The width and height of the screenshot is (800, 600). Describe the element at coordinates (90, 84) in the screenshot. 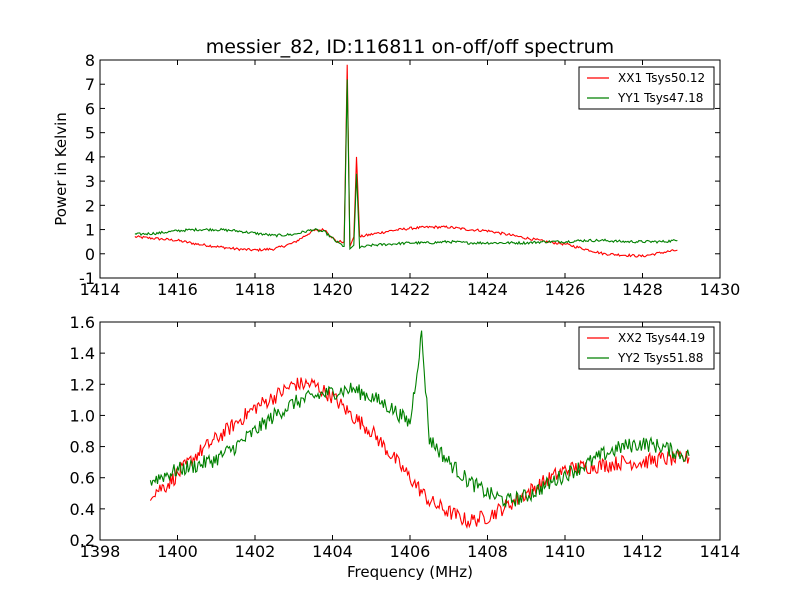

I see `y-tick-label: 7` at that location.